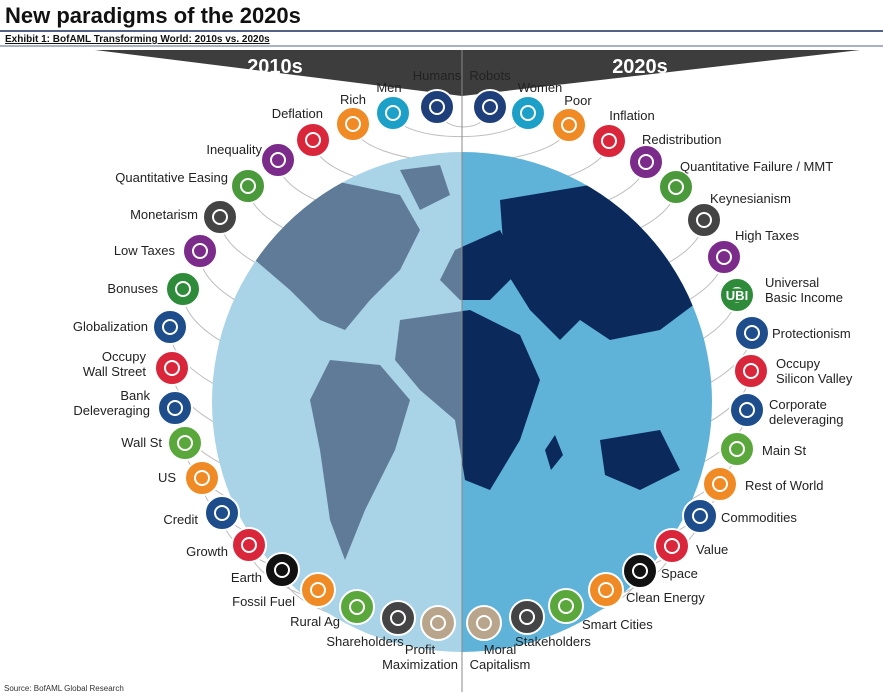 This screenshot has height=700, width=883. Describe the element at coordinates (263, 601) in the screenshot. I see `label: Fossil Fuel` at that location.